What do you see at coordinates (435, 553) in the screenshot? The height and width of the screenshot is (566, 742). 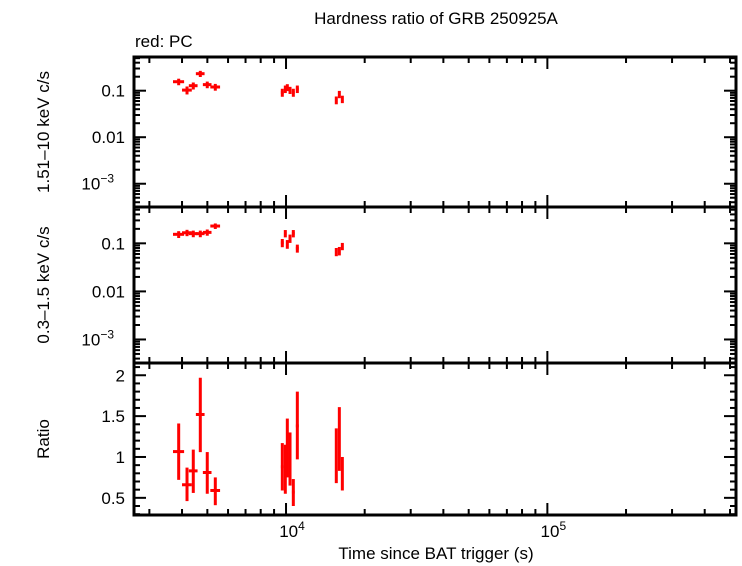 I see `x-axis-label: Time since BAT trigger (s)` at bounding box center [435, 553].